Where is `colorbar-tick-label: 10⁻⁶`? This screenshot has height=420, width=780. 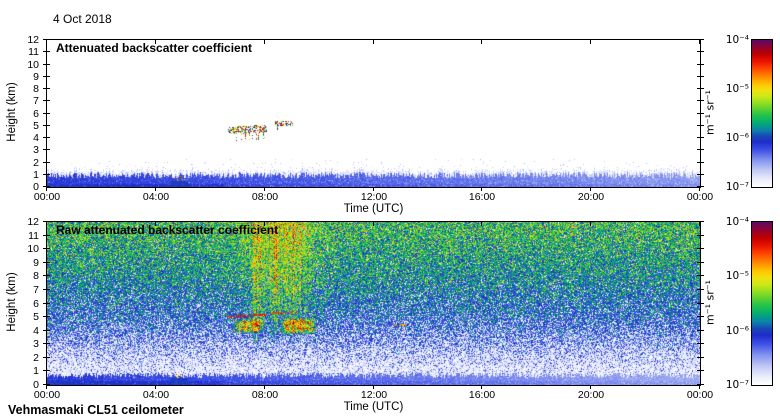 colorbar-tick-label: 10⁻⁶ is located at coordinates (737, 331).